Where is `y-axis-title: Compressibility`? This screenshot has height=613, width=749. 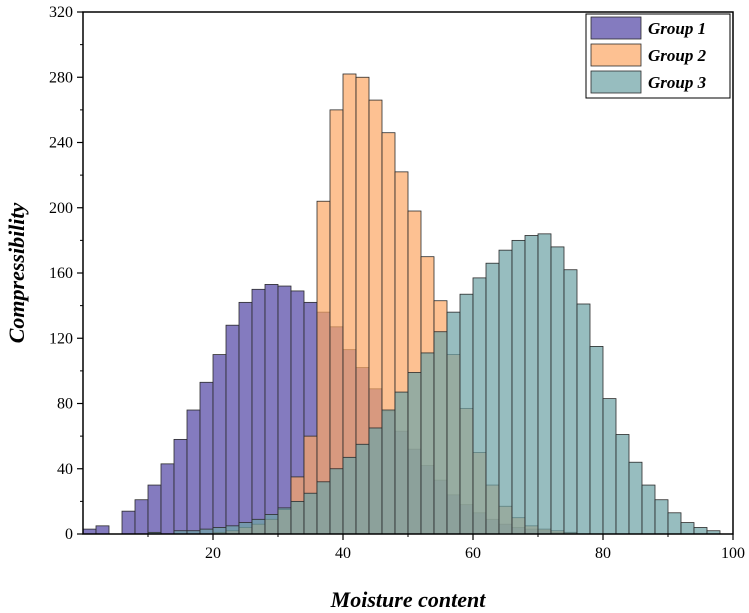 y-axis-title: Compressibility is located at coordinates (16, 272).